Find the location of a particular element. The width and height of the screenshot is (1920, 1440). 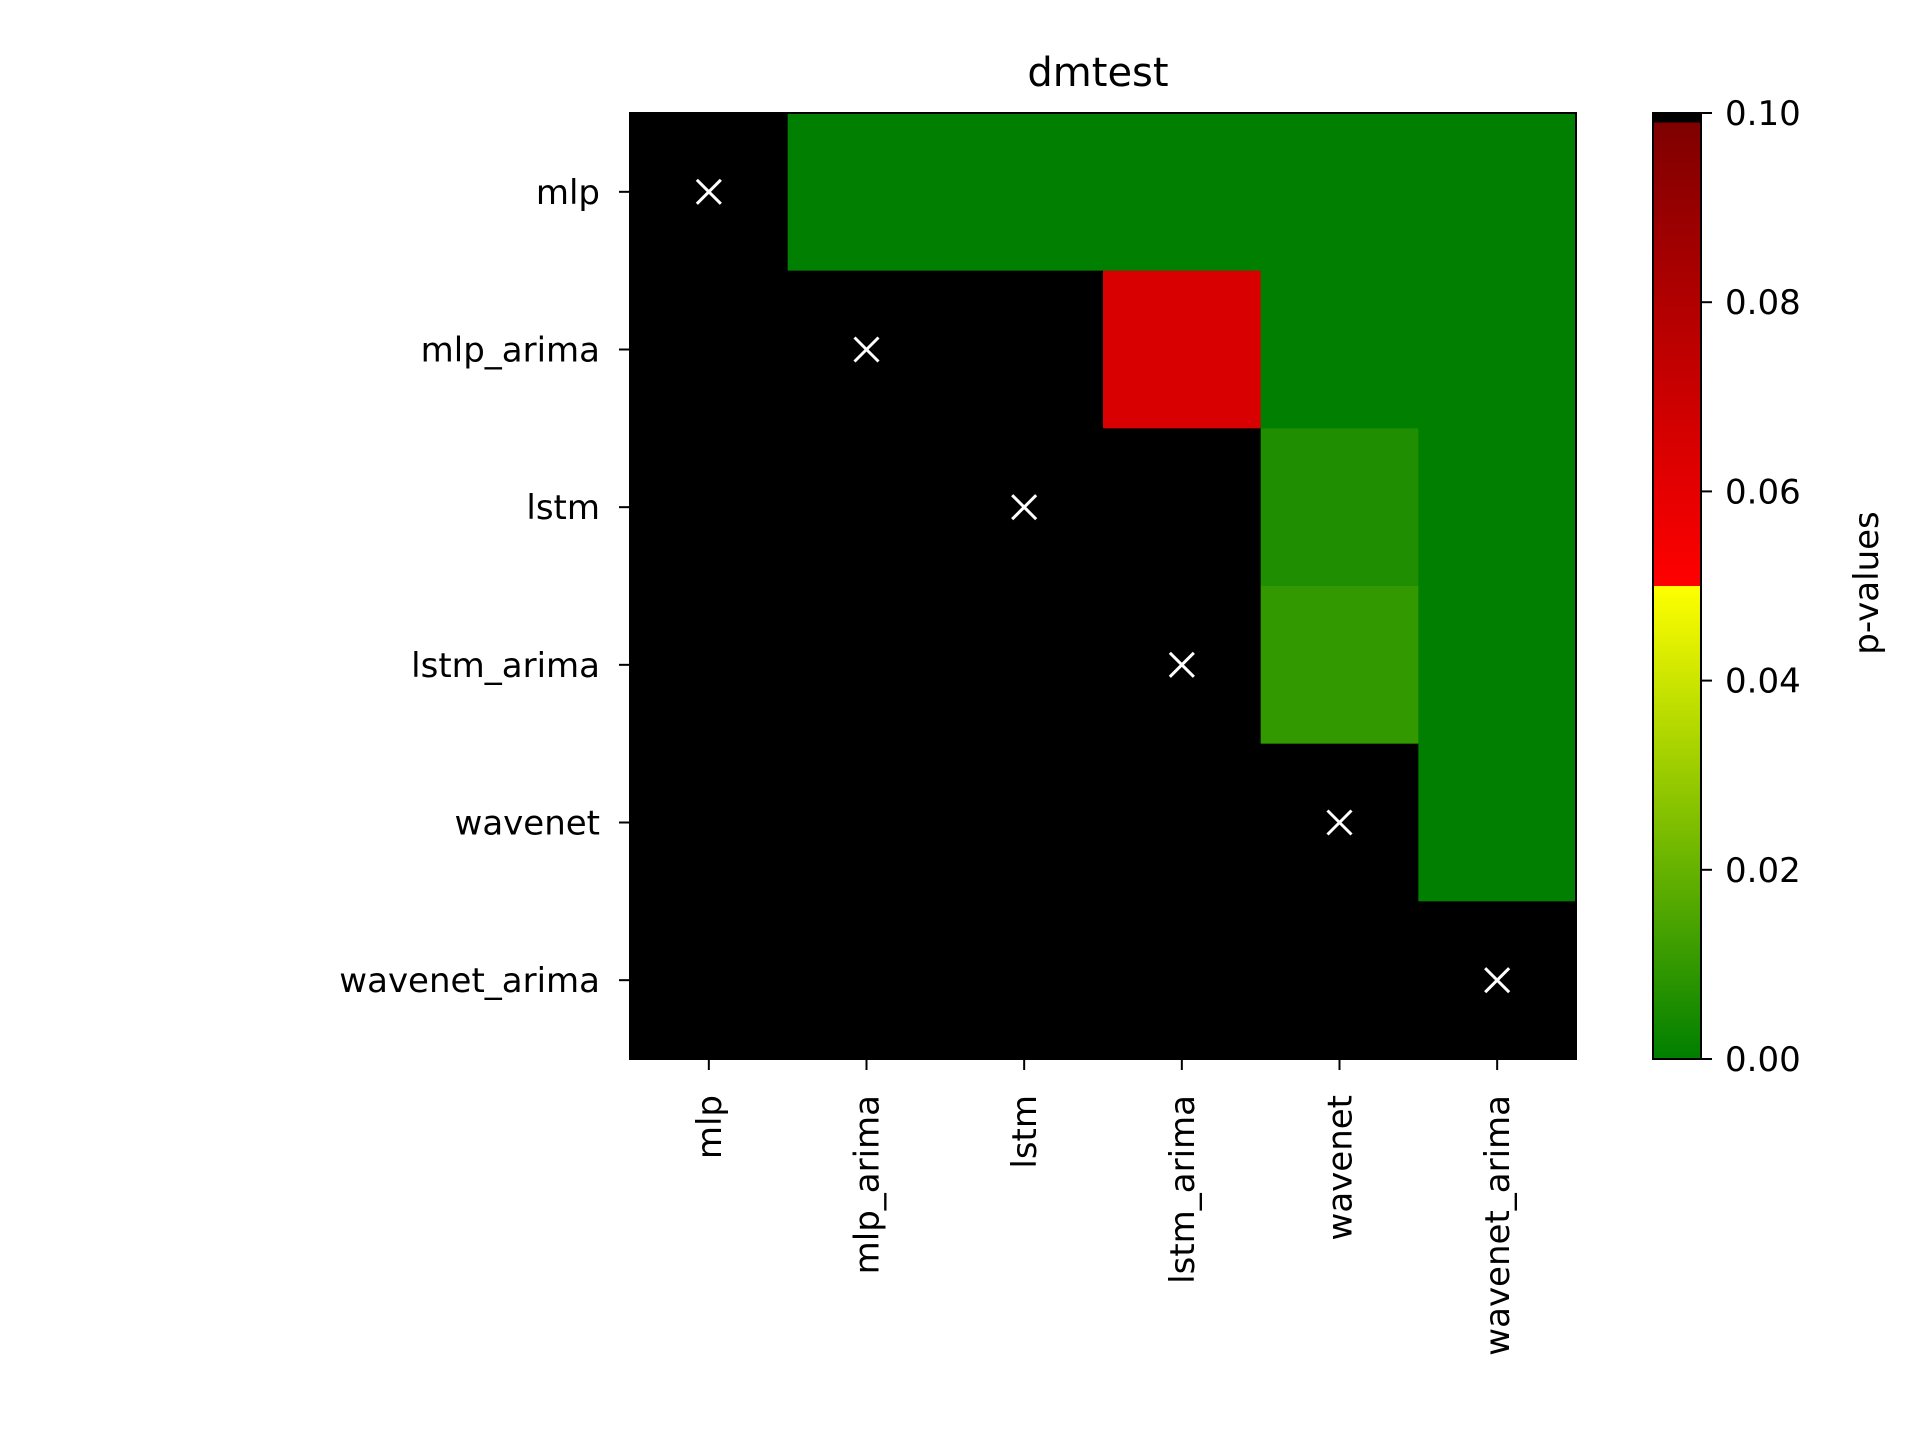

colorbar: 0.00 0.02 0.04 0.06 0.08 0.10 is located at coordinates (1726, 587).